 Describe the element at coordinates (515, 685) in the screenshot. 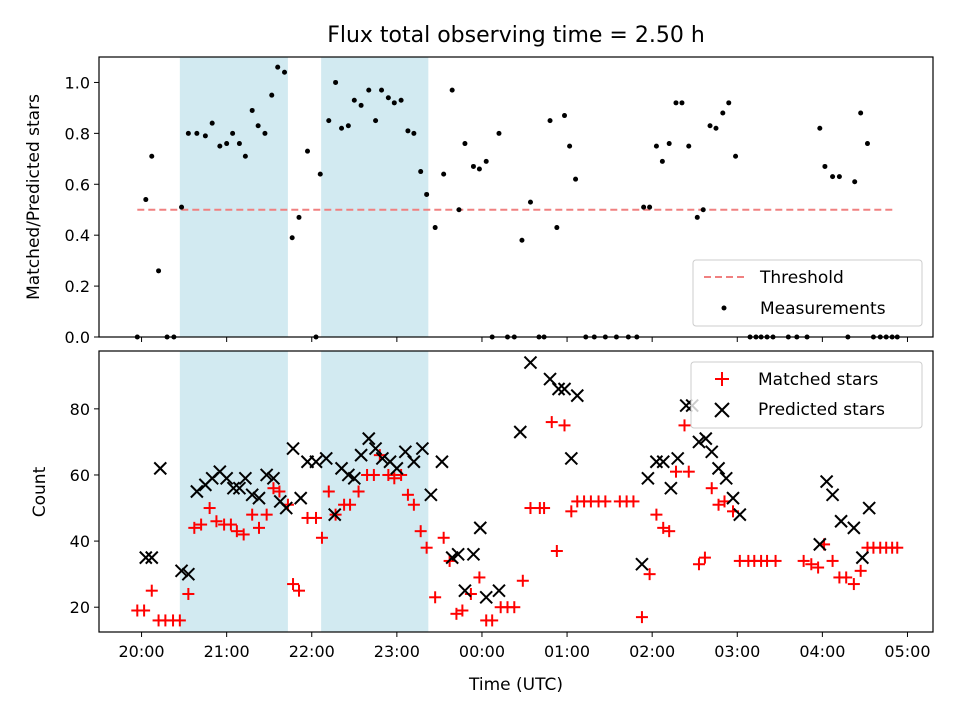

I see `x-axis-label: Time (UTC)` at that location.